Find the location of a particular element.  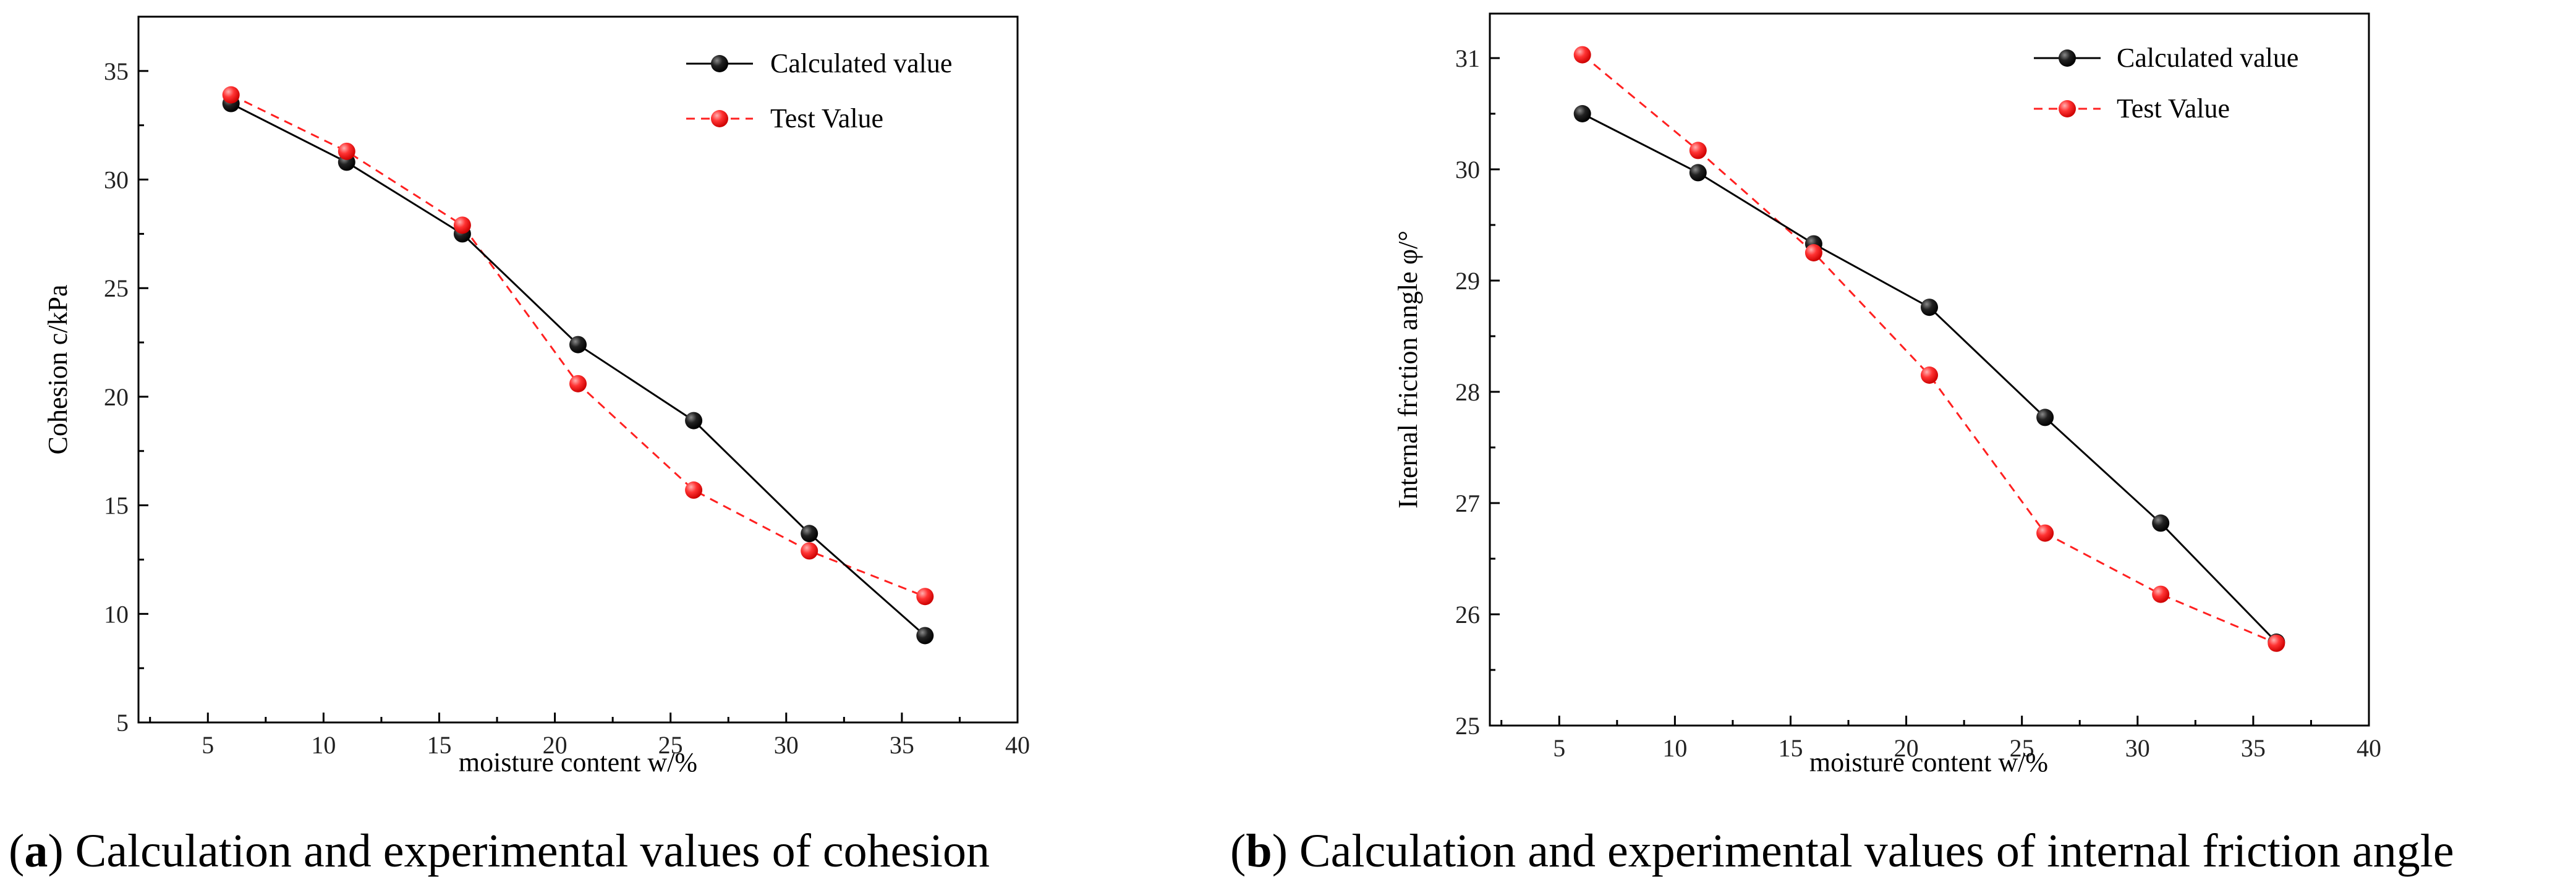

y-axis: 5 10 15 20 25 30 35 is located at coordinates (126, 397).